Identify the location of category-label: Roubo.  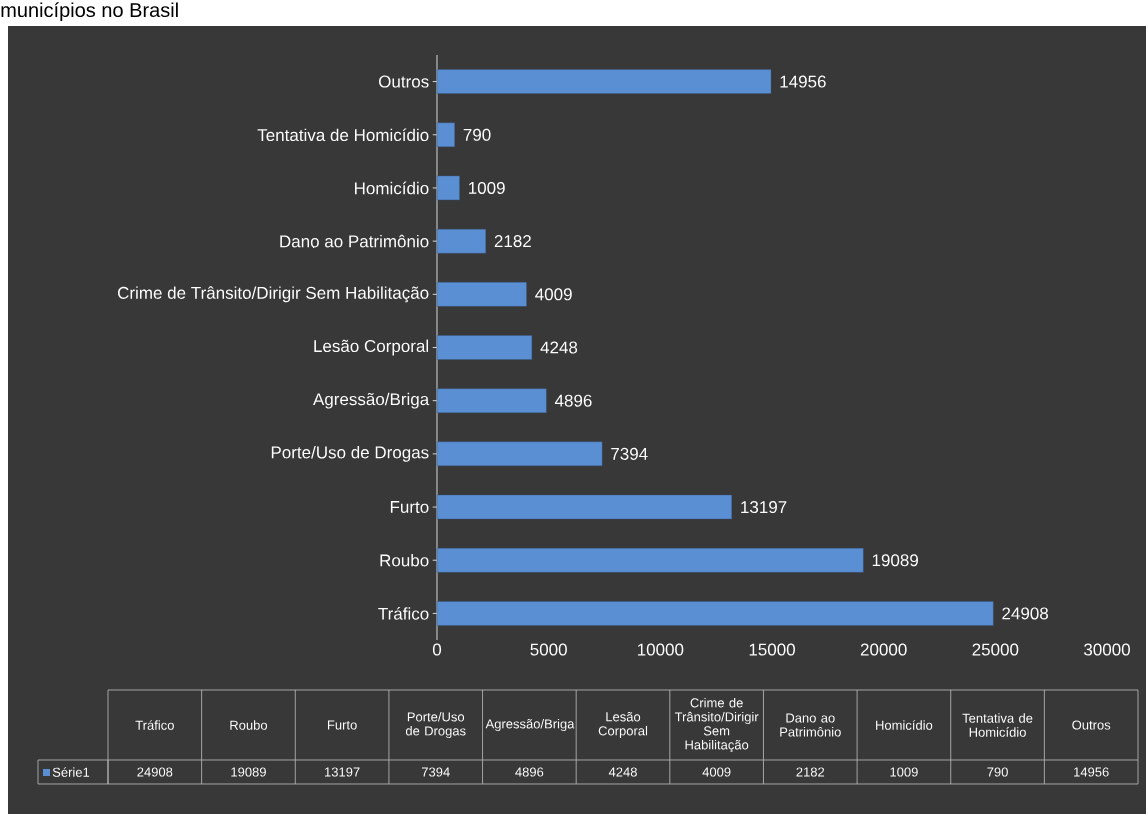
(249, 725).